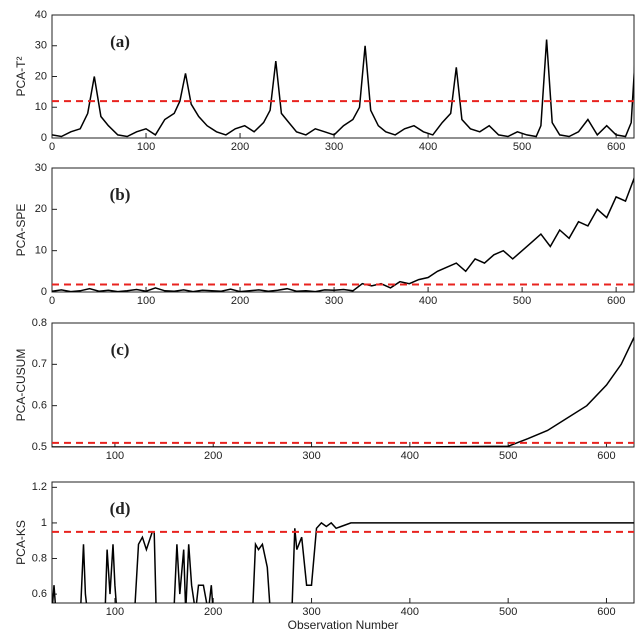 The width and height of the screenshot is (635, 637). I want to click on y-tick-label: 1, so click(44, 523).